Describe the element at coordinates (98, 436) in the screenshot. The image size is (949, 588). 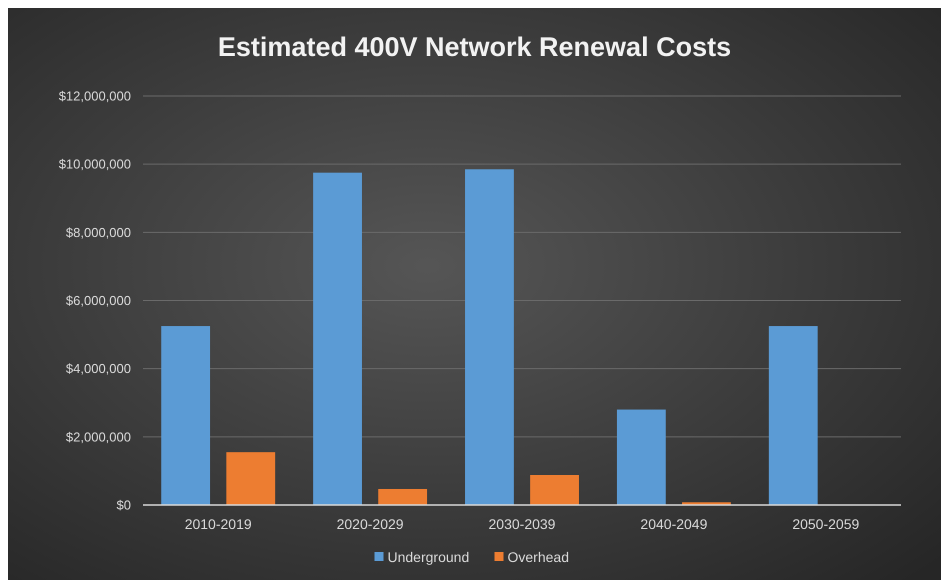
I see `y-tick-label: $2,000,000` at that location.